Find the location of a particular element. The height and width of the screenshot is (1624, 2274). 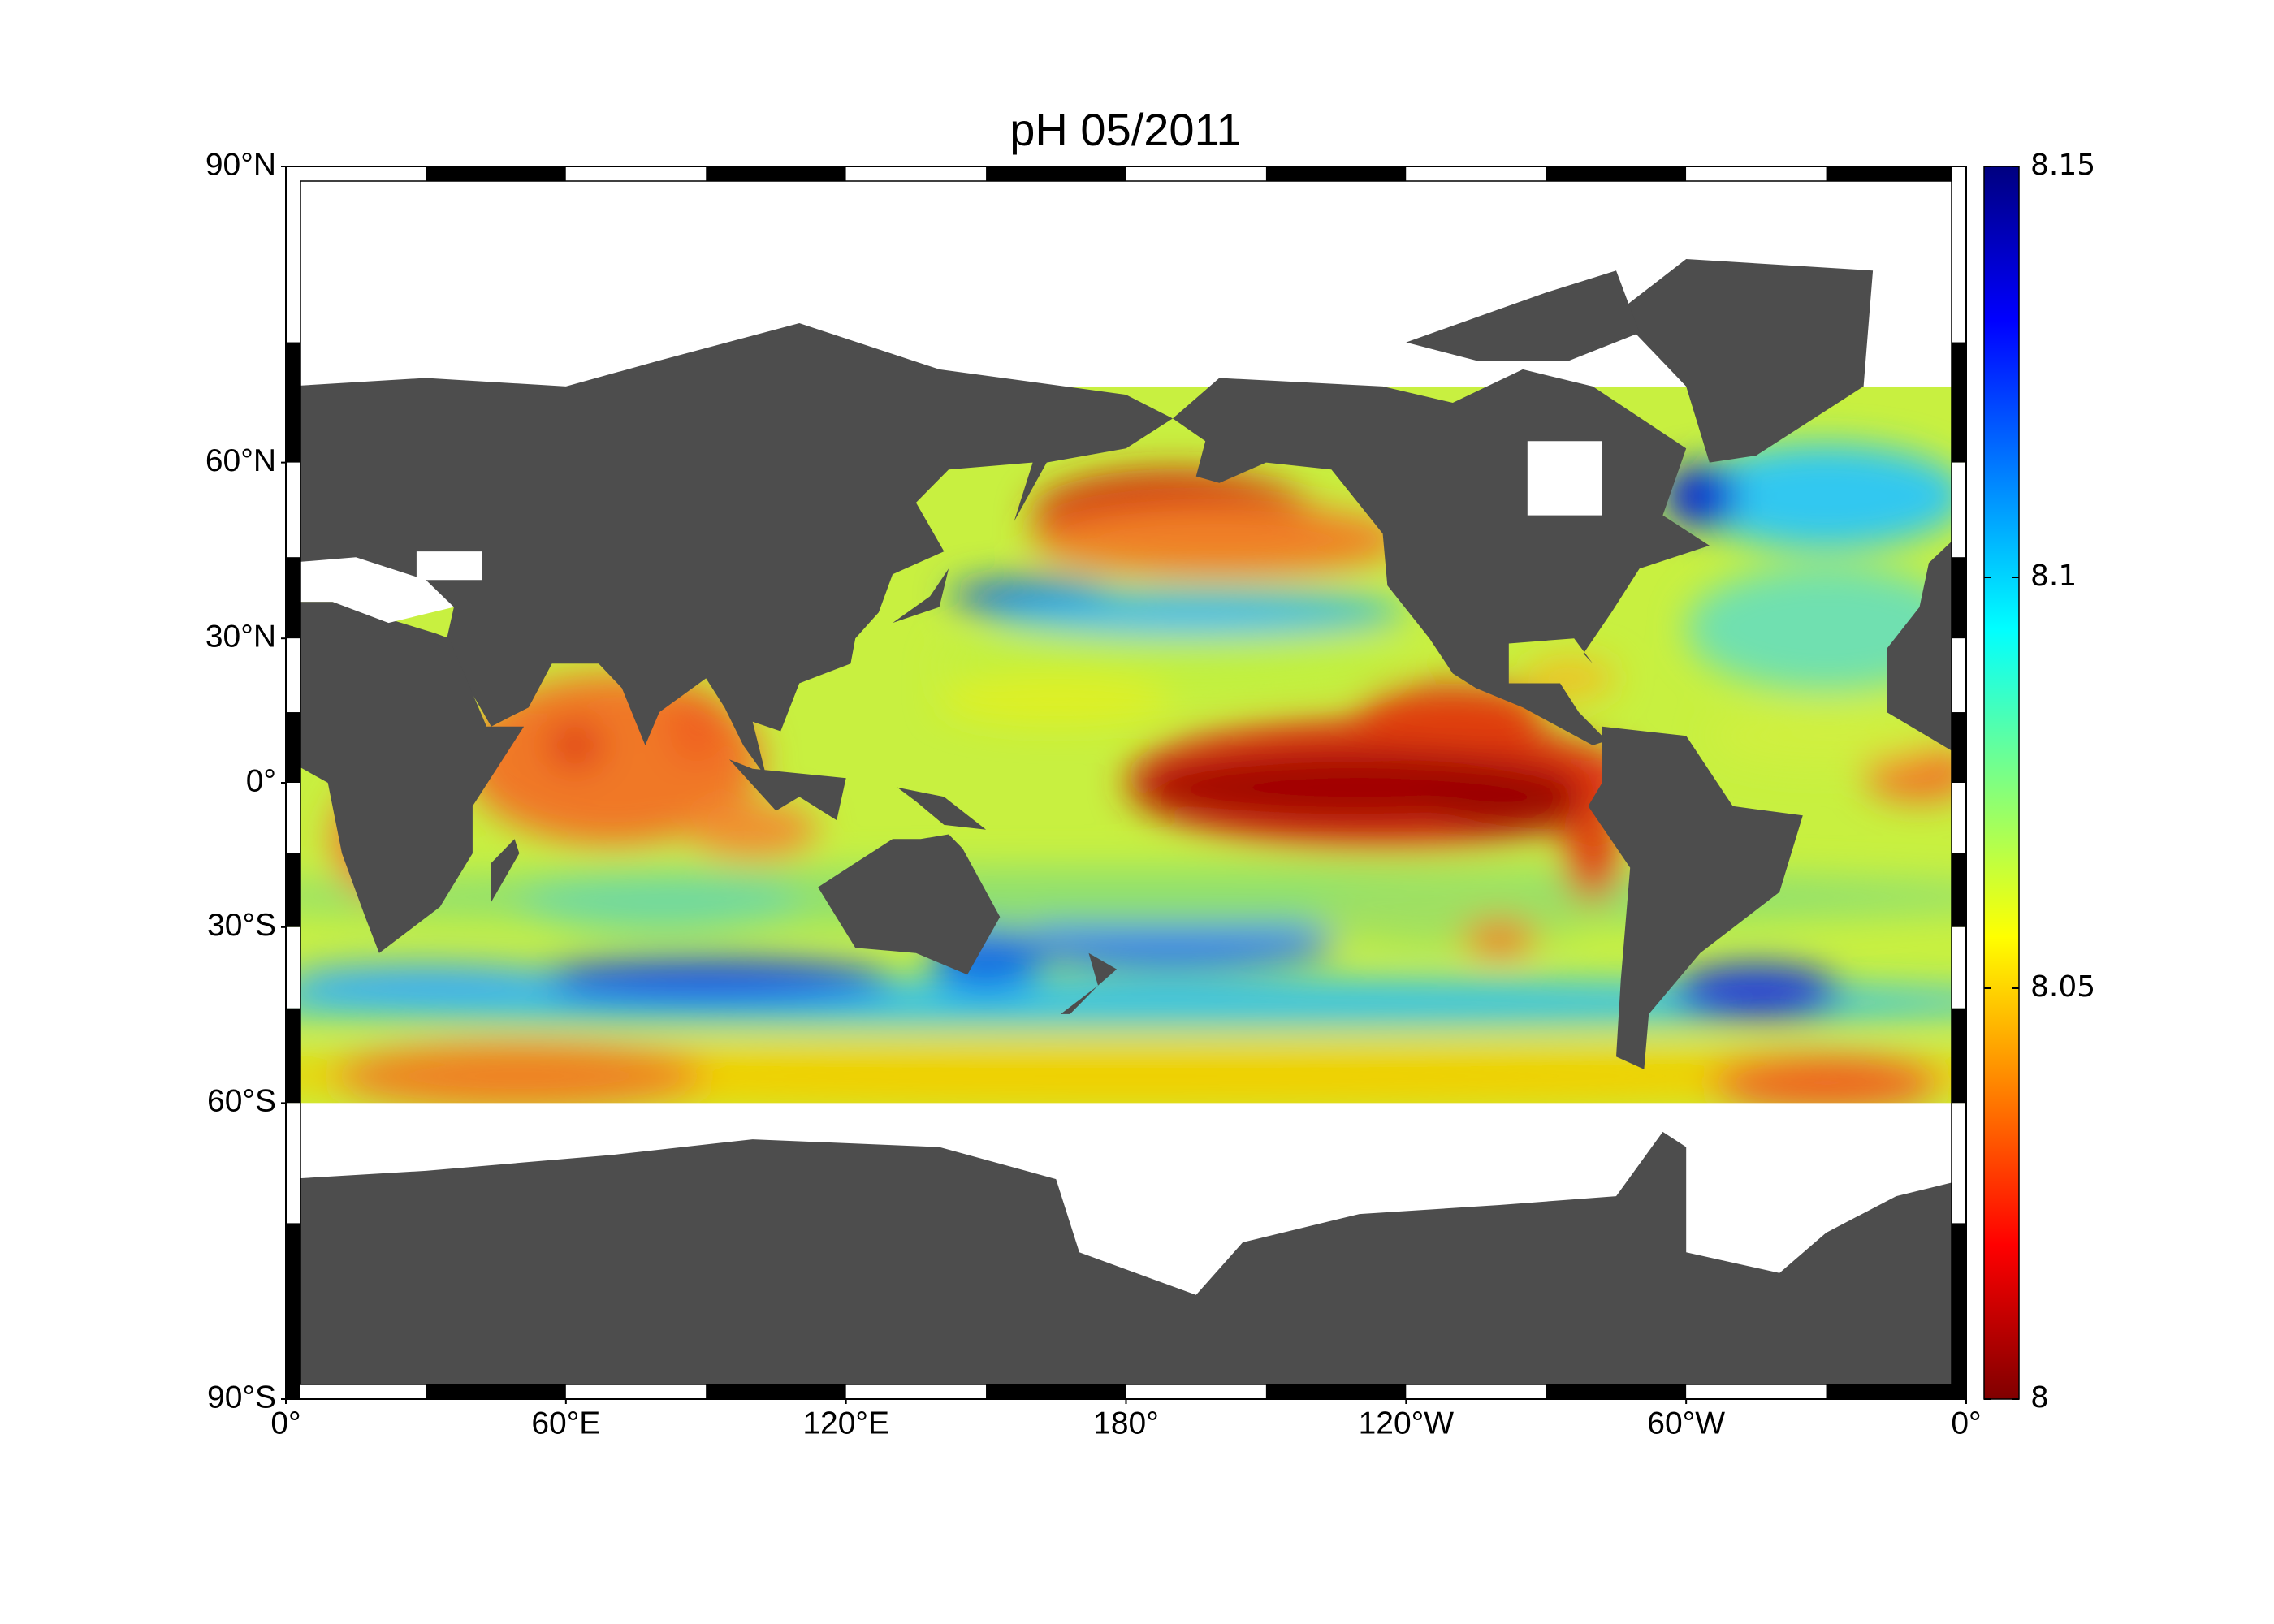

colorbar-tick-label: 8.1 is located at coordinates (2053, 576).